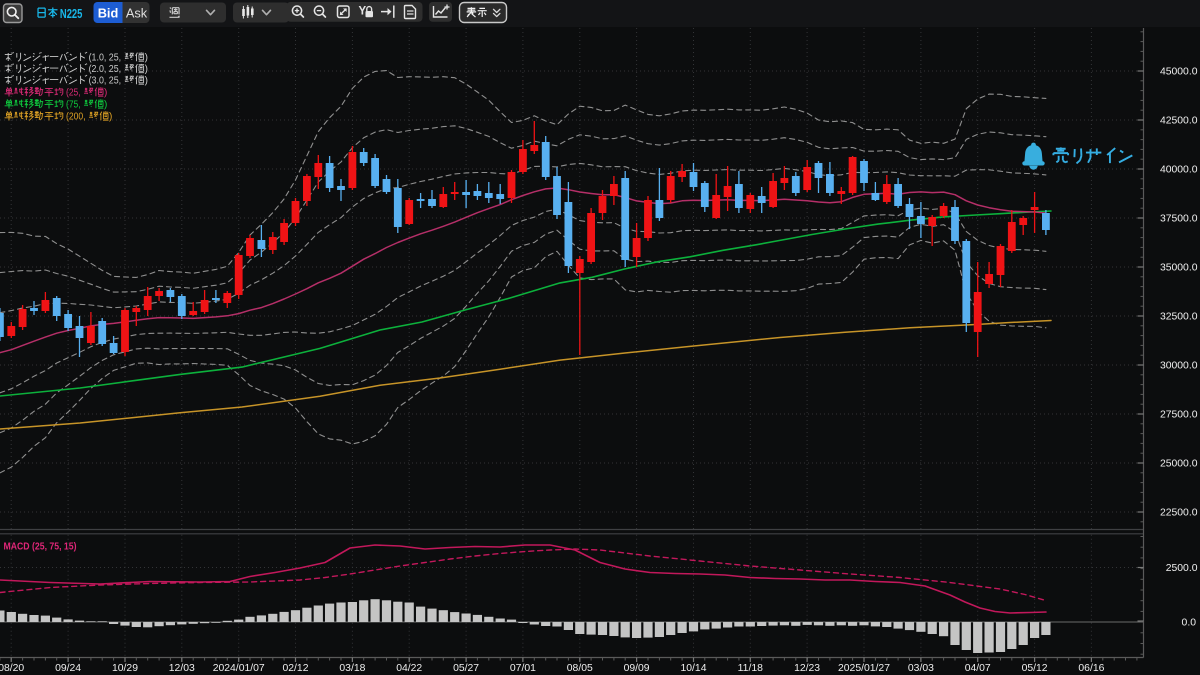  Describe the element at coordinates (637, 668) in the screenshot. I see `svg-text: 09/09` at that location.